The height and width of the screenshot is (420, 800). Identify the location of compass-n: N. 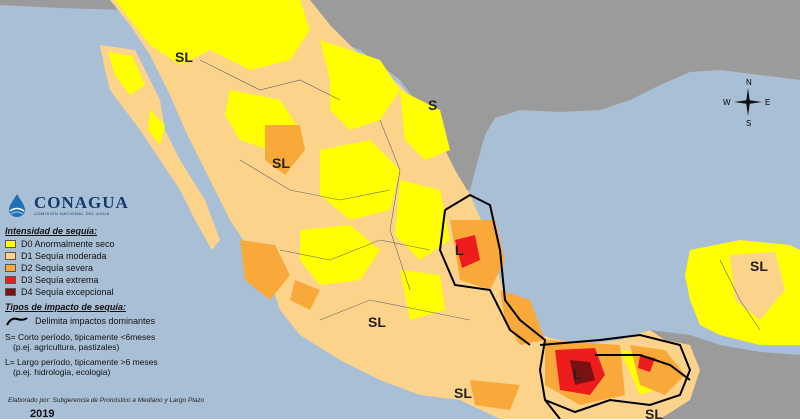
(749, 82).